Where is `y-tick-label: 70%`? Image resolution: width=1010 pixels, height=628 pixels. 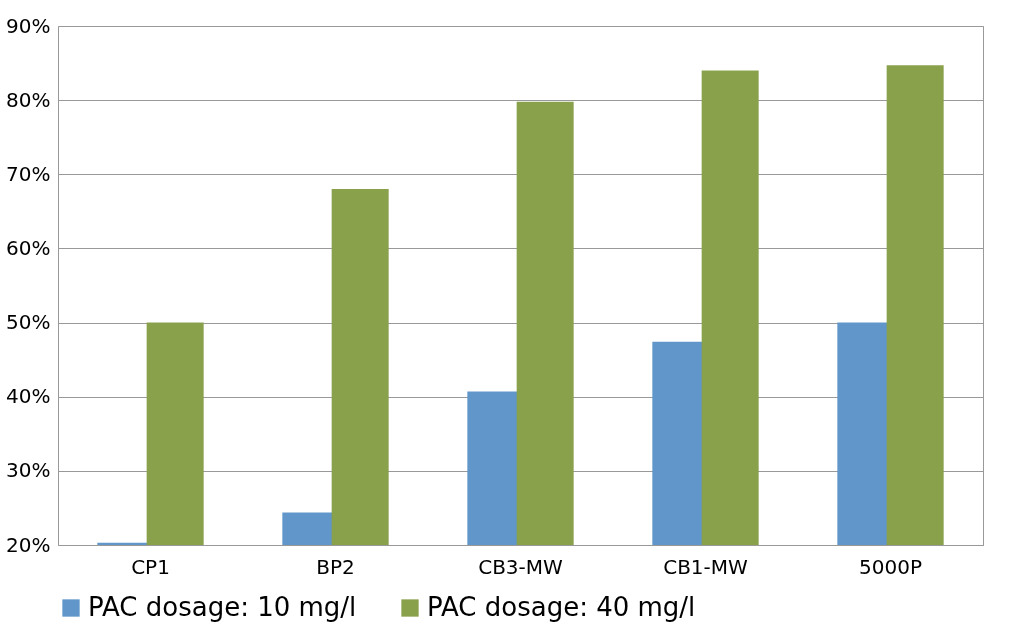
y-tick-label: 70% is located at coordinates (28, 173).